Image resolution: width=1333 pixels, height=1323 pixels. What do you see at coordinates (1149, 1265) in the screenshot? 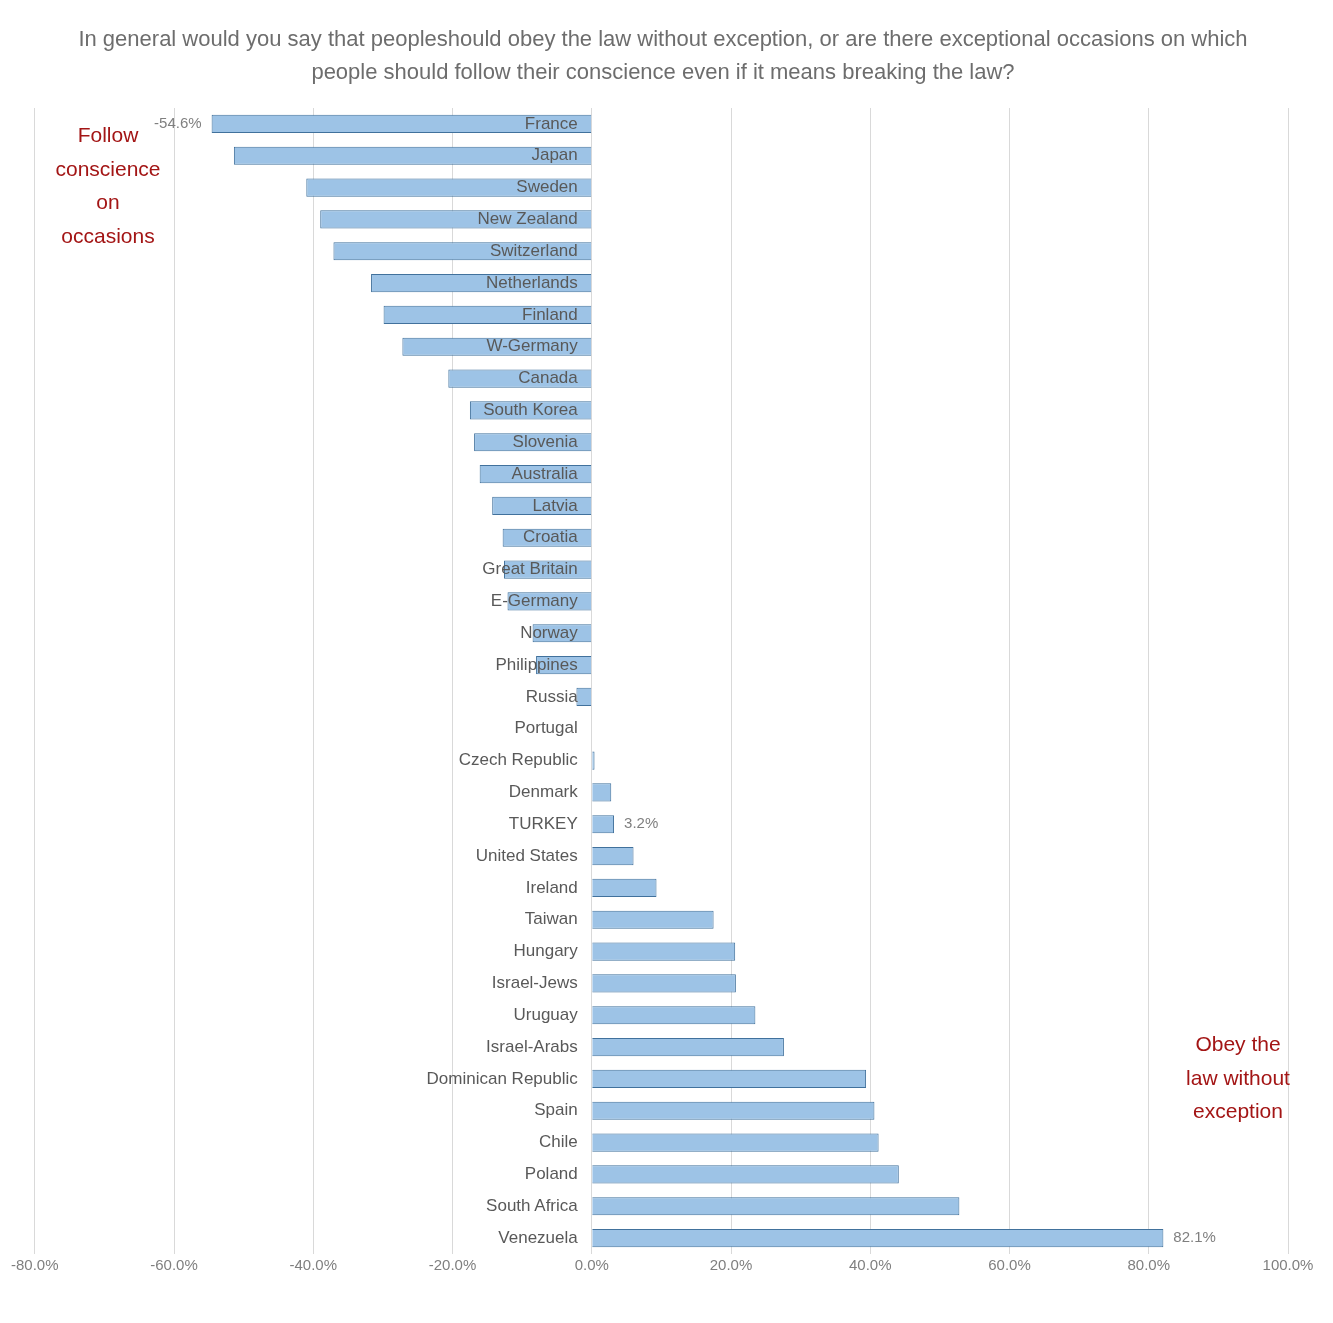
I see `x-tick-label: 80.0%` at bounding box center [1149, 1265].